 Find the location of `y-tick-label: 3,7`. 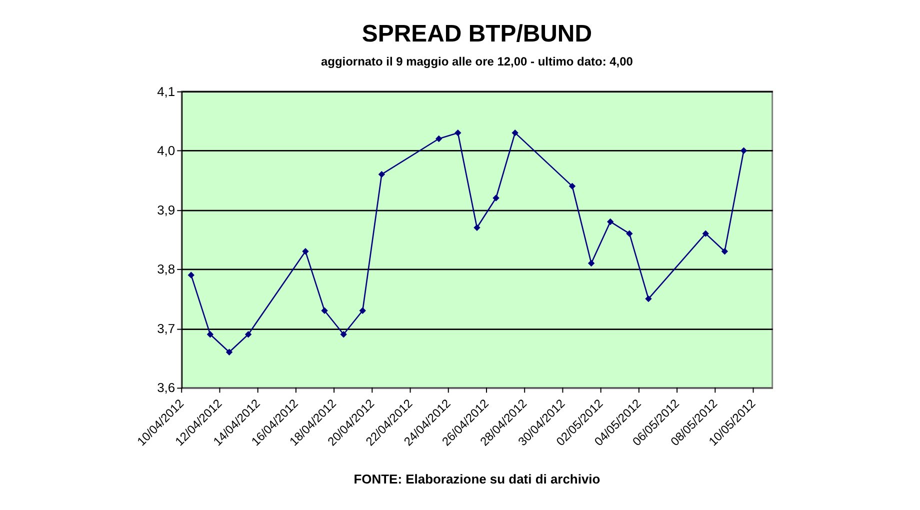

y-tick-label: 3,7 is located at coordinates (166, 328).